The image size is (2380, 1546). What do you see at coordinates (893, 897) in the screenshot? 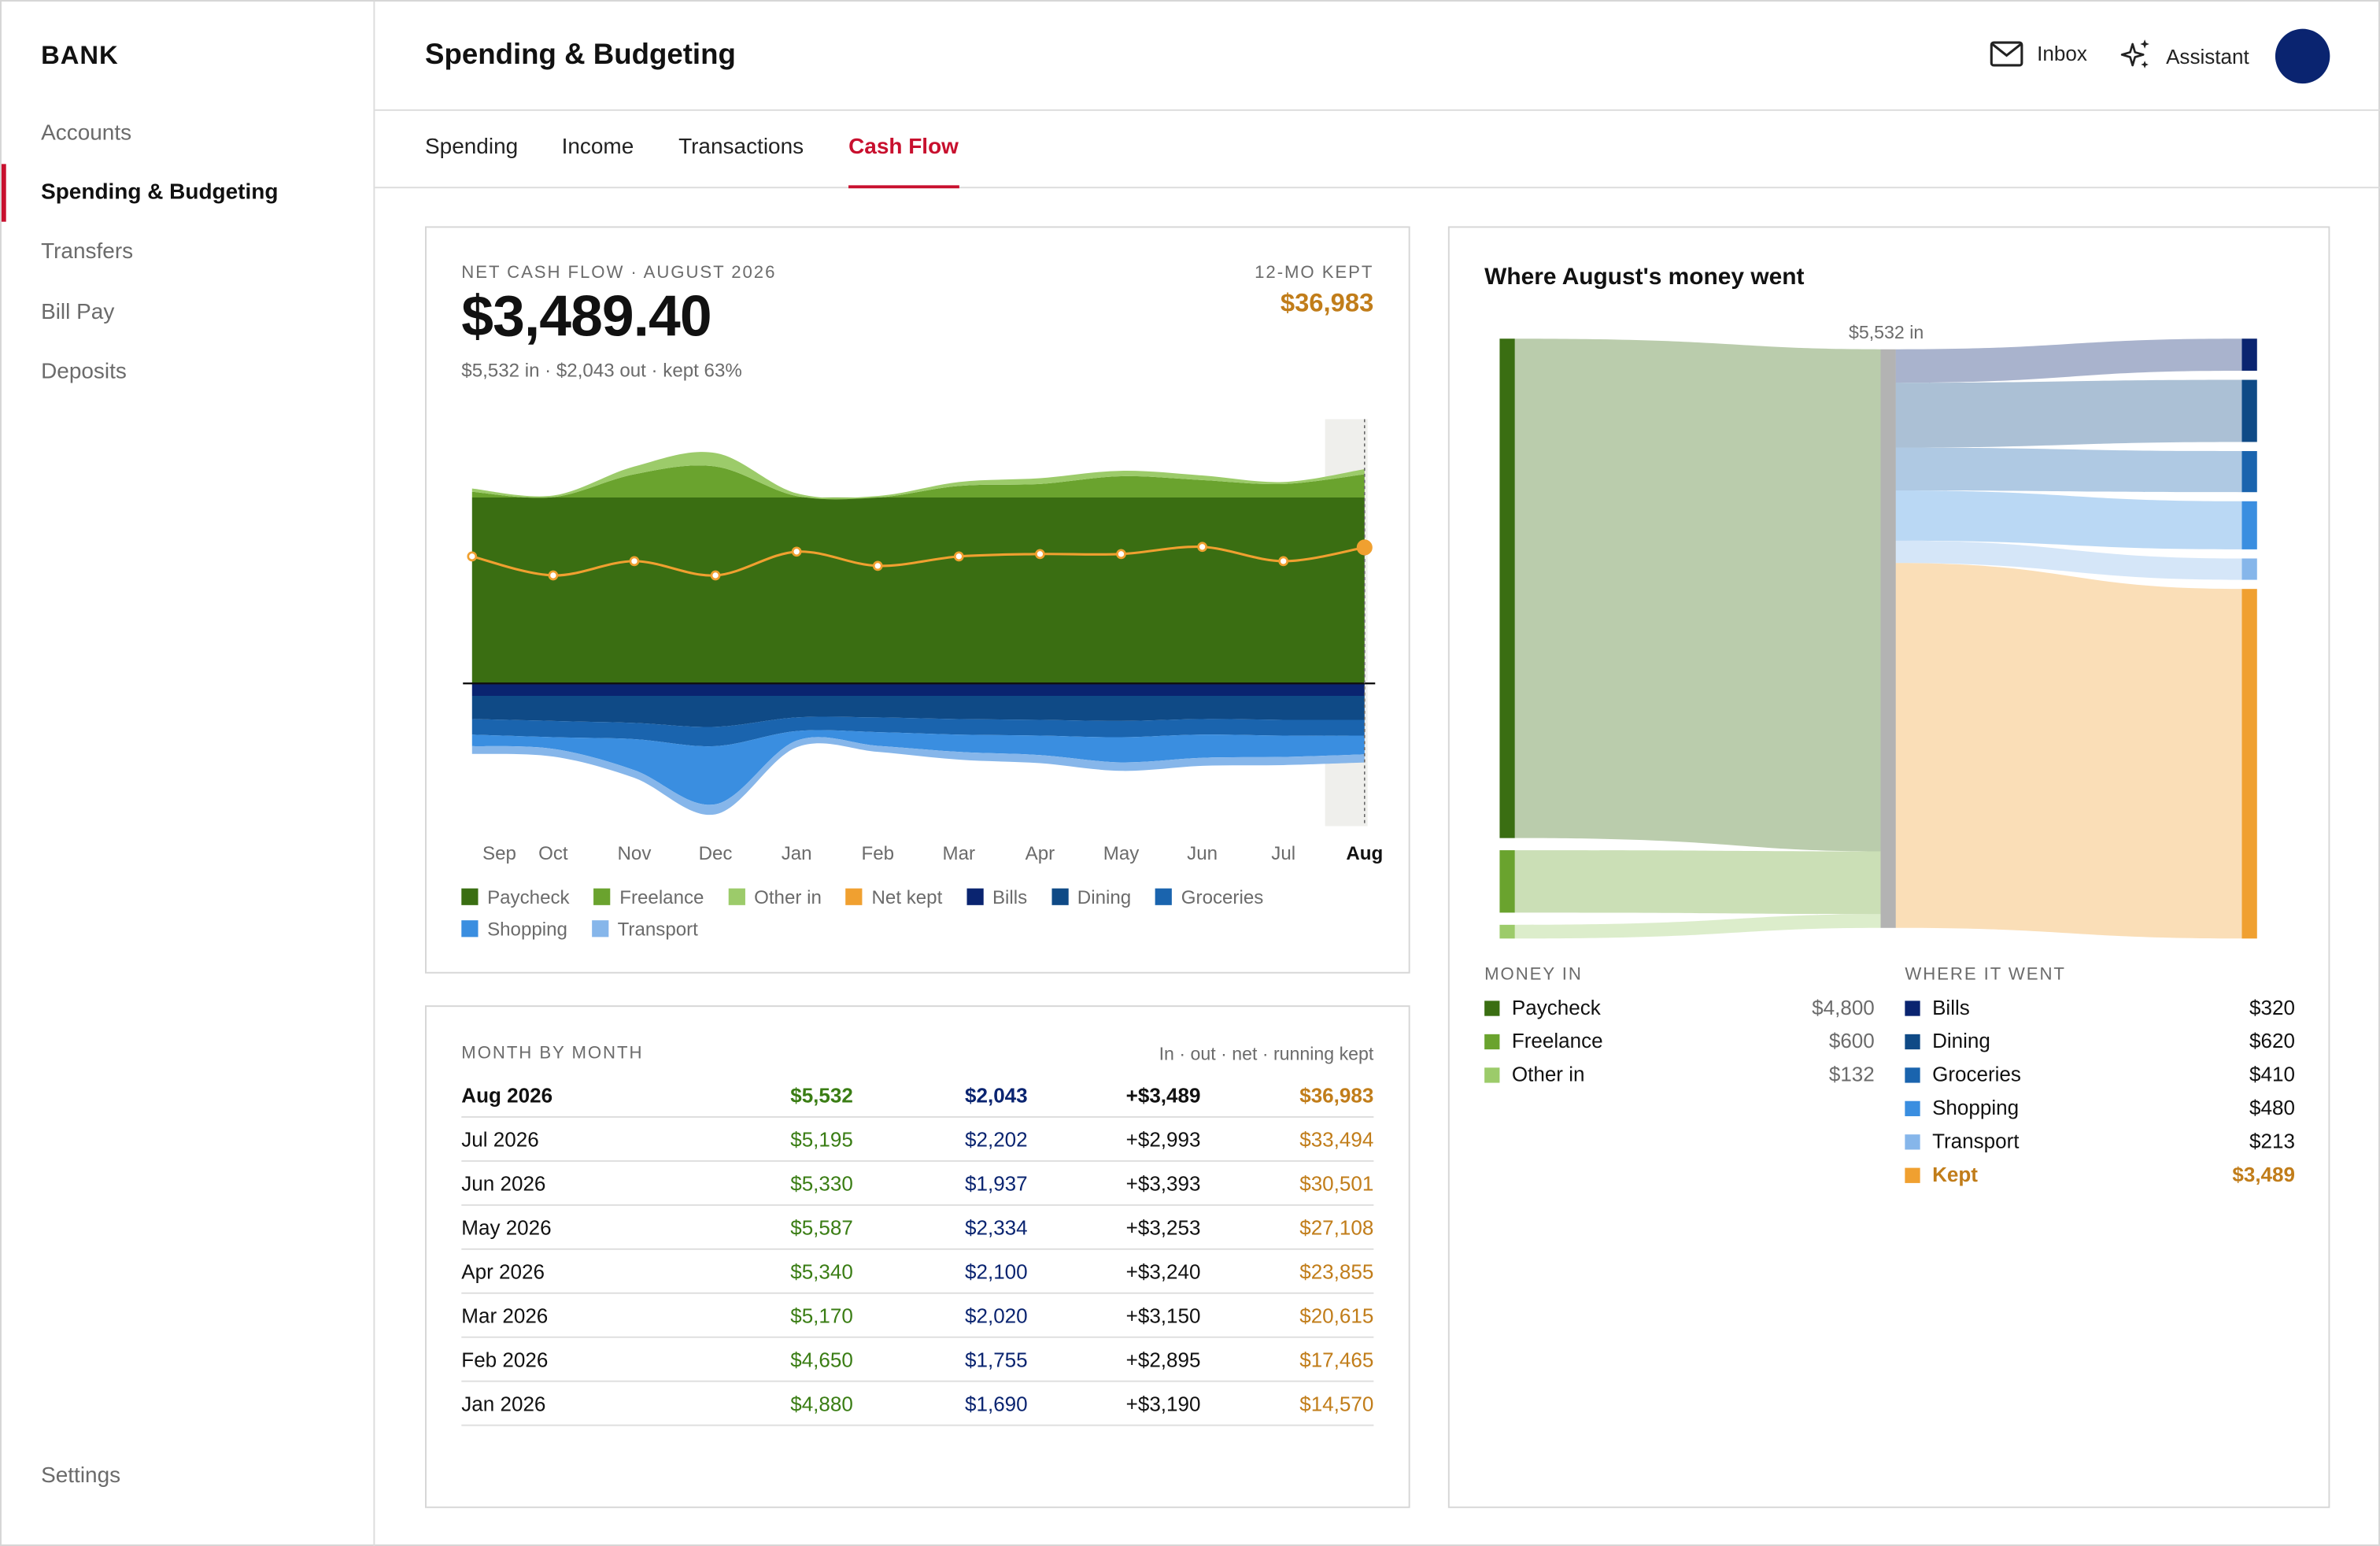
I see `legend-net-kept: Net kept` at bounding box center [893, 897].